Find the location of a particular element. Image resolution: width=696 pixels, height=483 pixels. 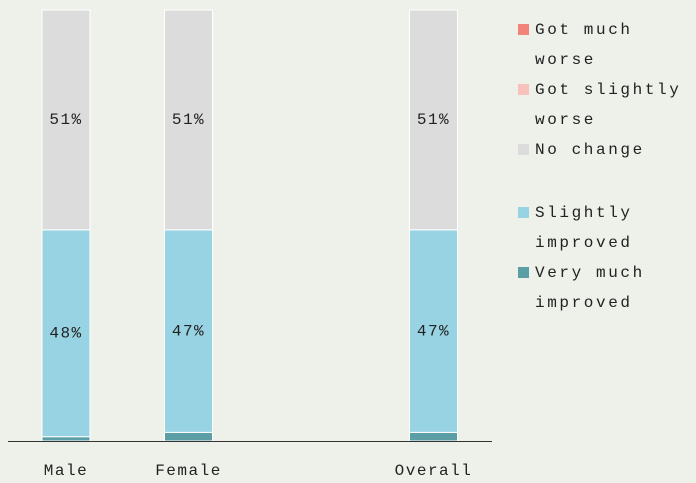

legend-label: Very much improved is located at coordinates (590, 288).